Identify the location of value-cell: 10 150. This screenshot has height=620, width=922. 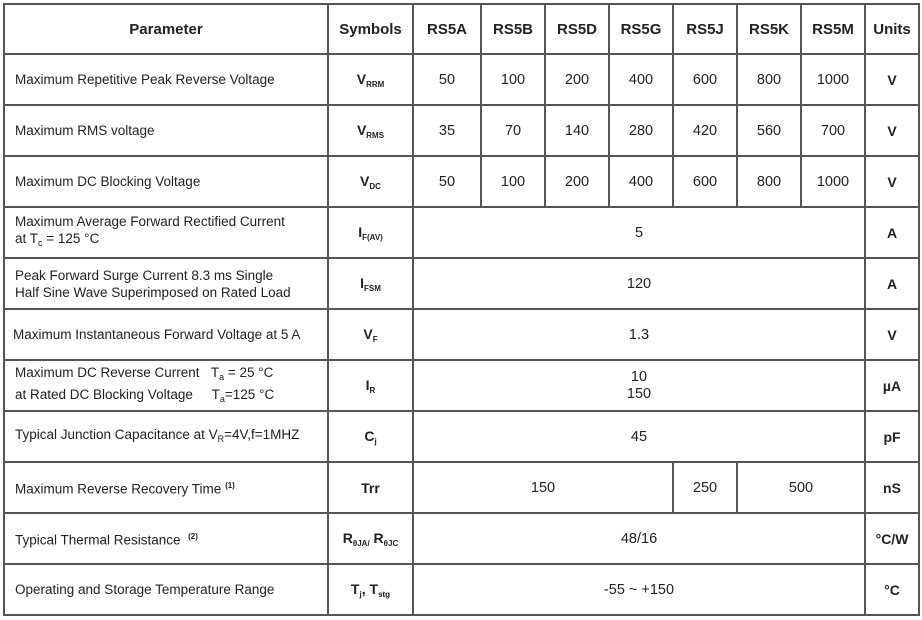
(639, 385).